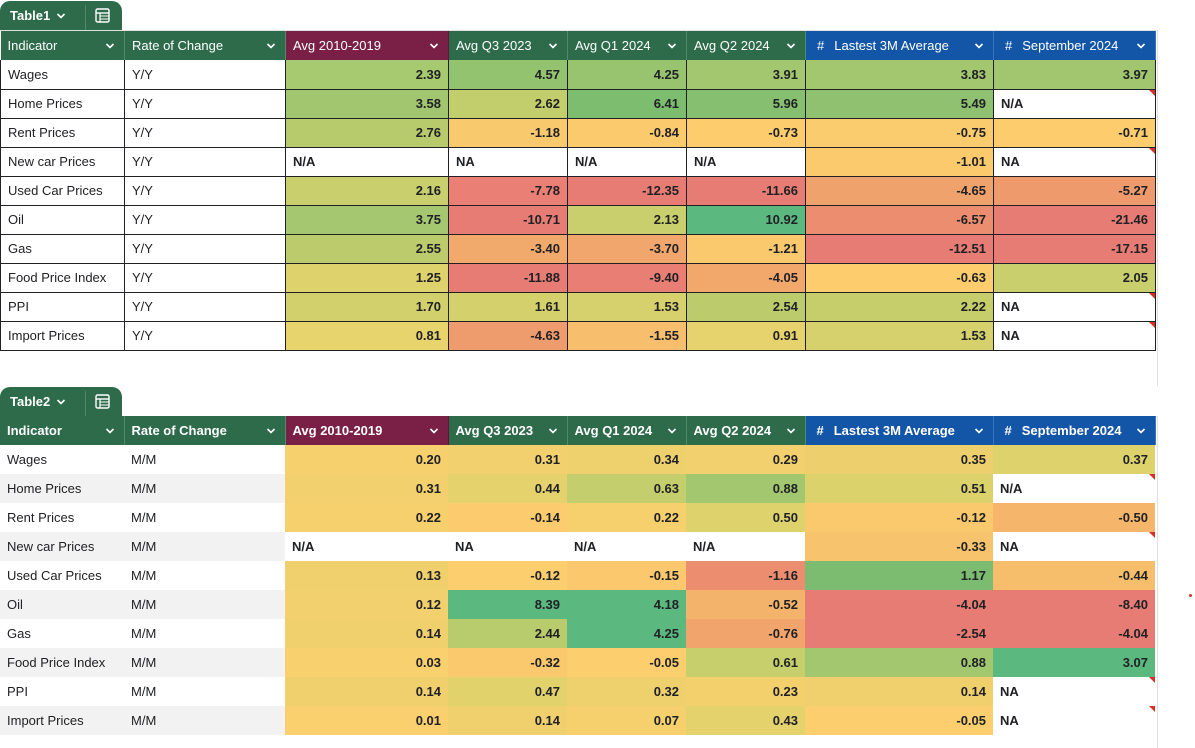 The height and width of the screenshot is (748, 1195). I want to click on value-cell: 0.37, so click(1074, 459).